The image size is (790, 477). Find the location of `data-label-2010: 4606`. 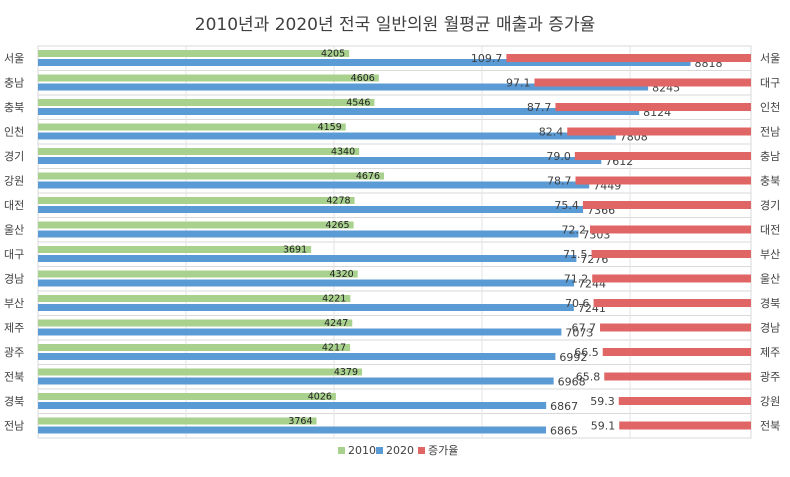

data-label-2010: 4606 is located at coordinates (363, 78).